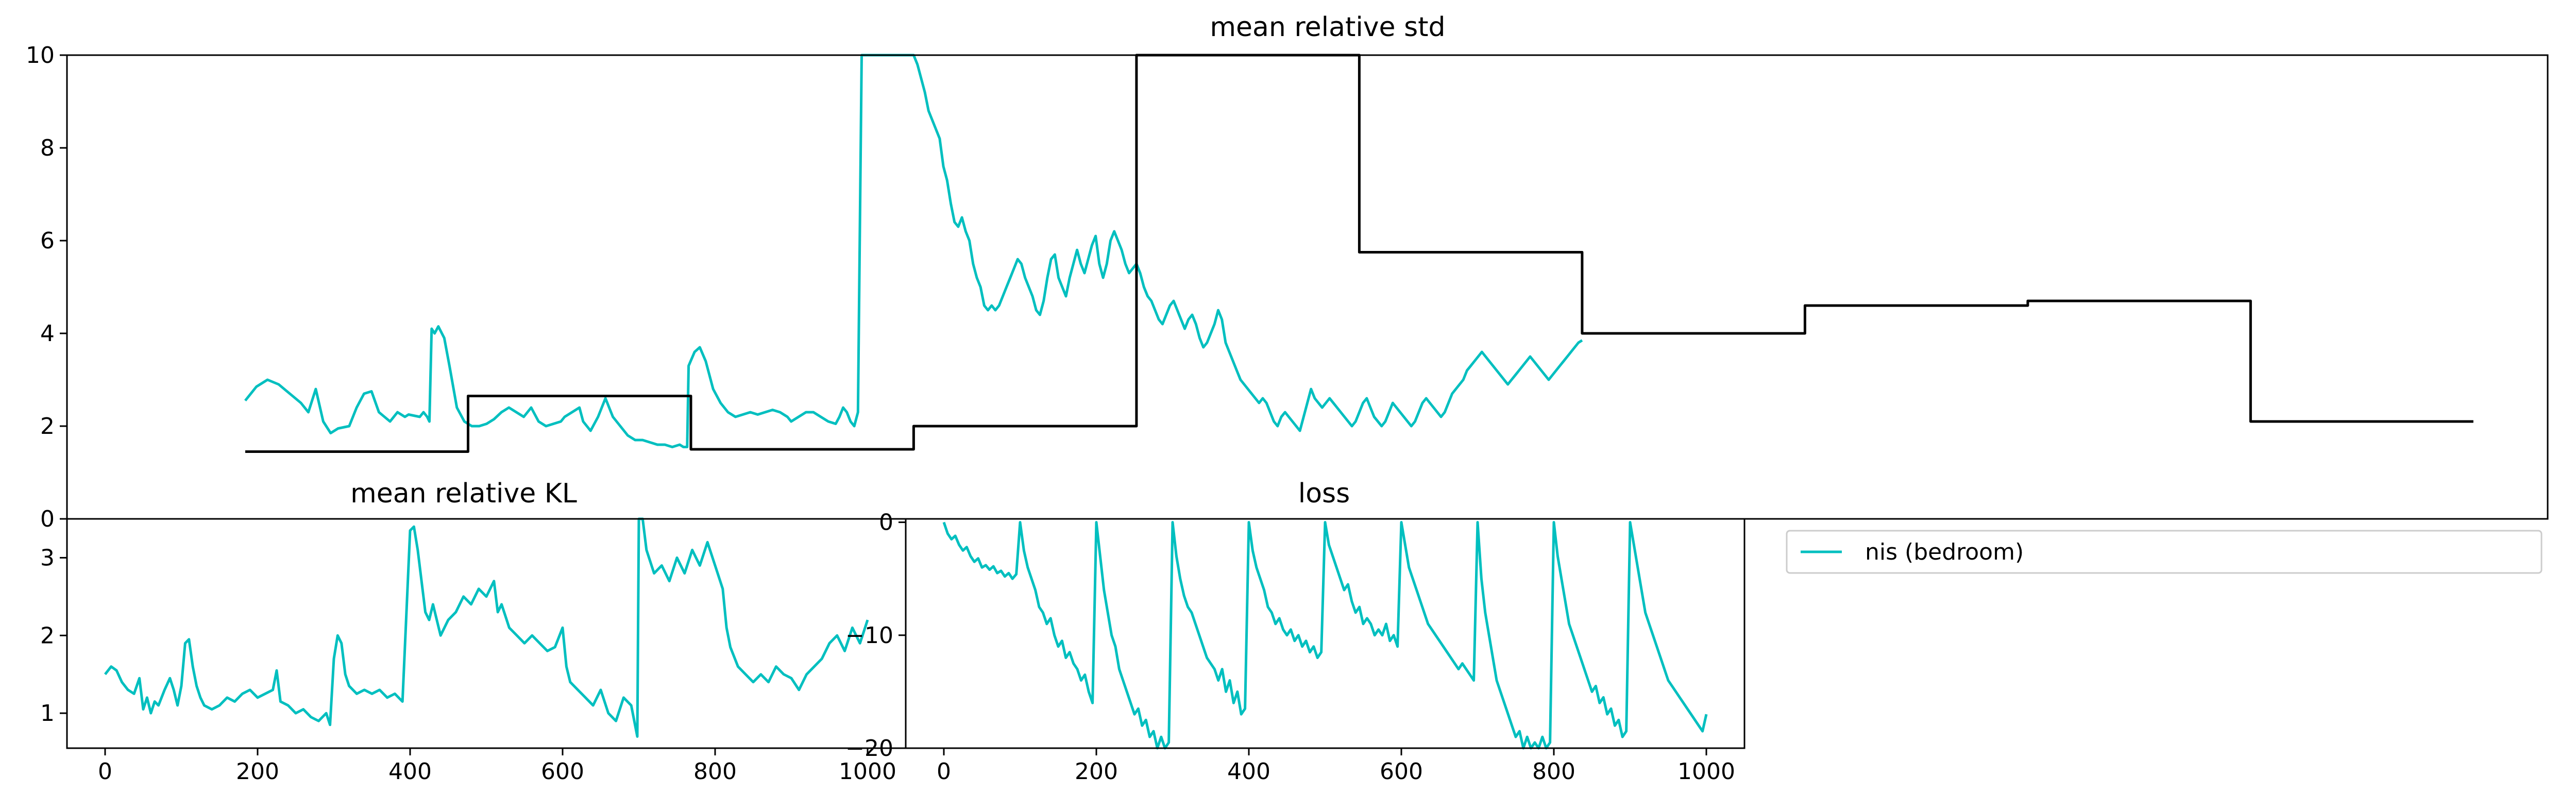 This screenshot has width=2576, height=810. I want to click on kl-ytick-label: 1, so click(47, 713).